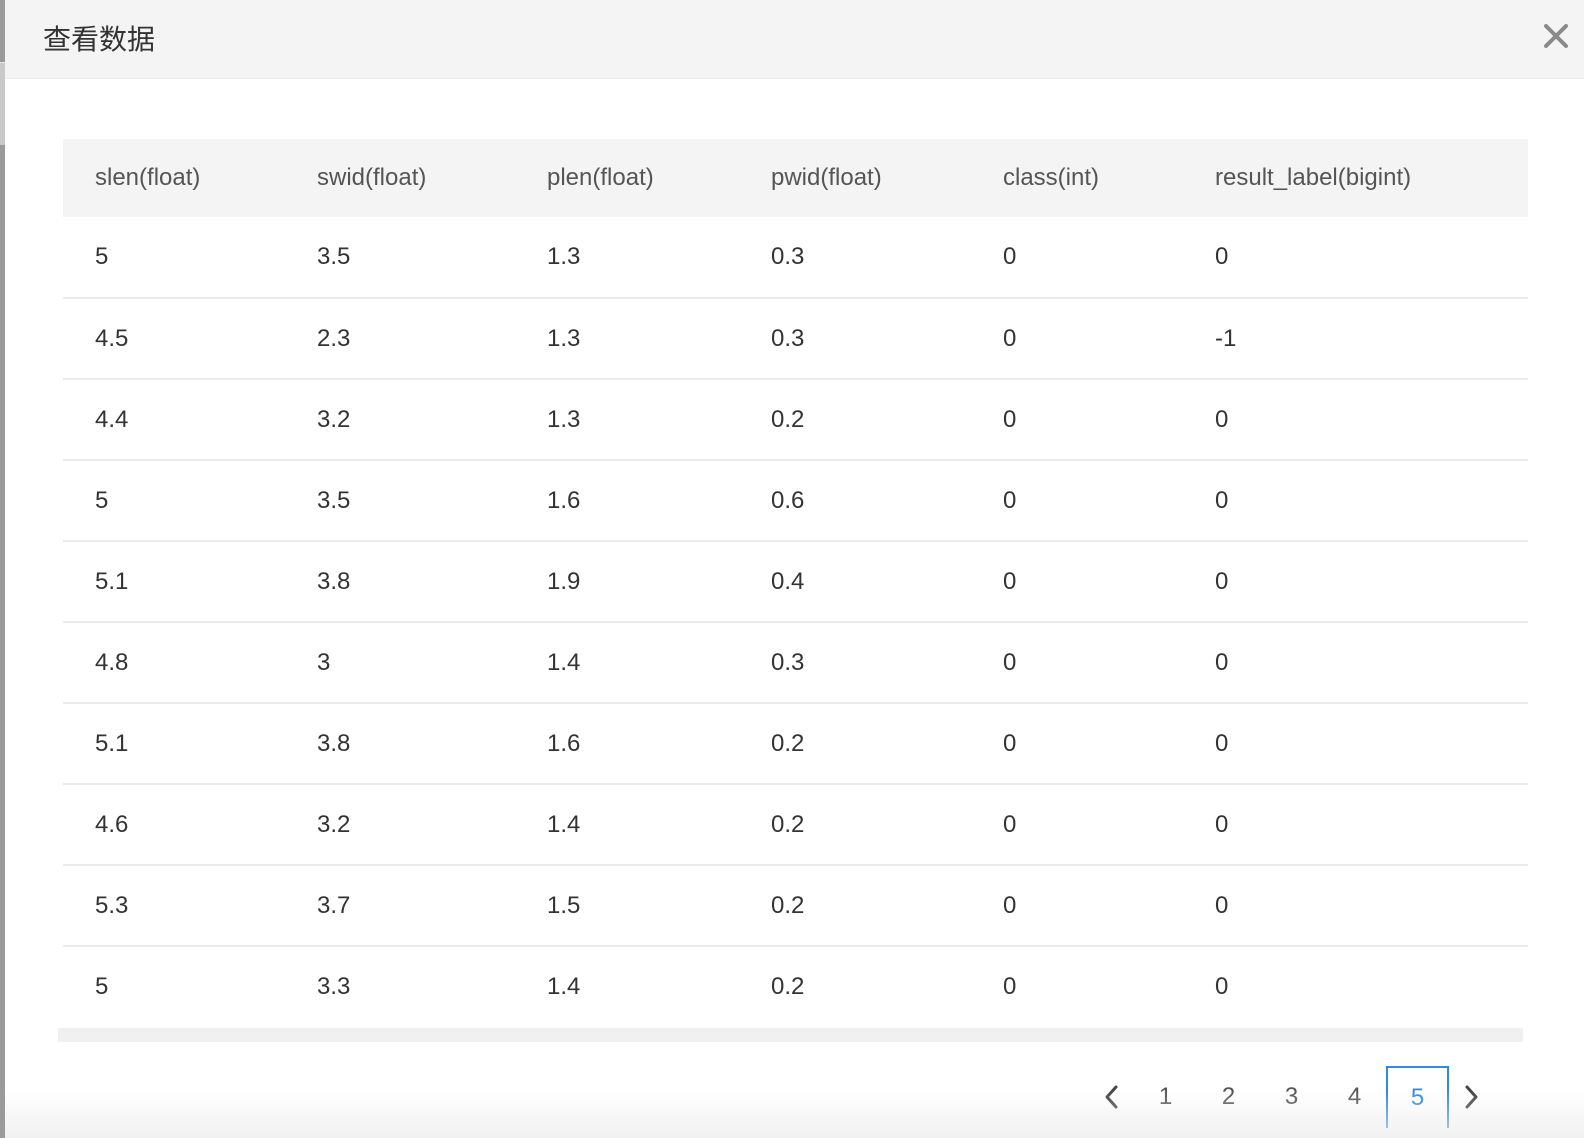 The height and width of the screenshot is (1138, 1584). I want to click on table-row: 4.8 3 1.4 0.3 0 0, so click(795, 663).